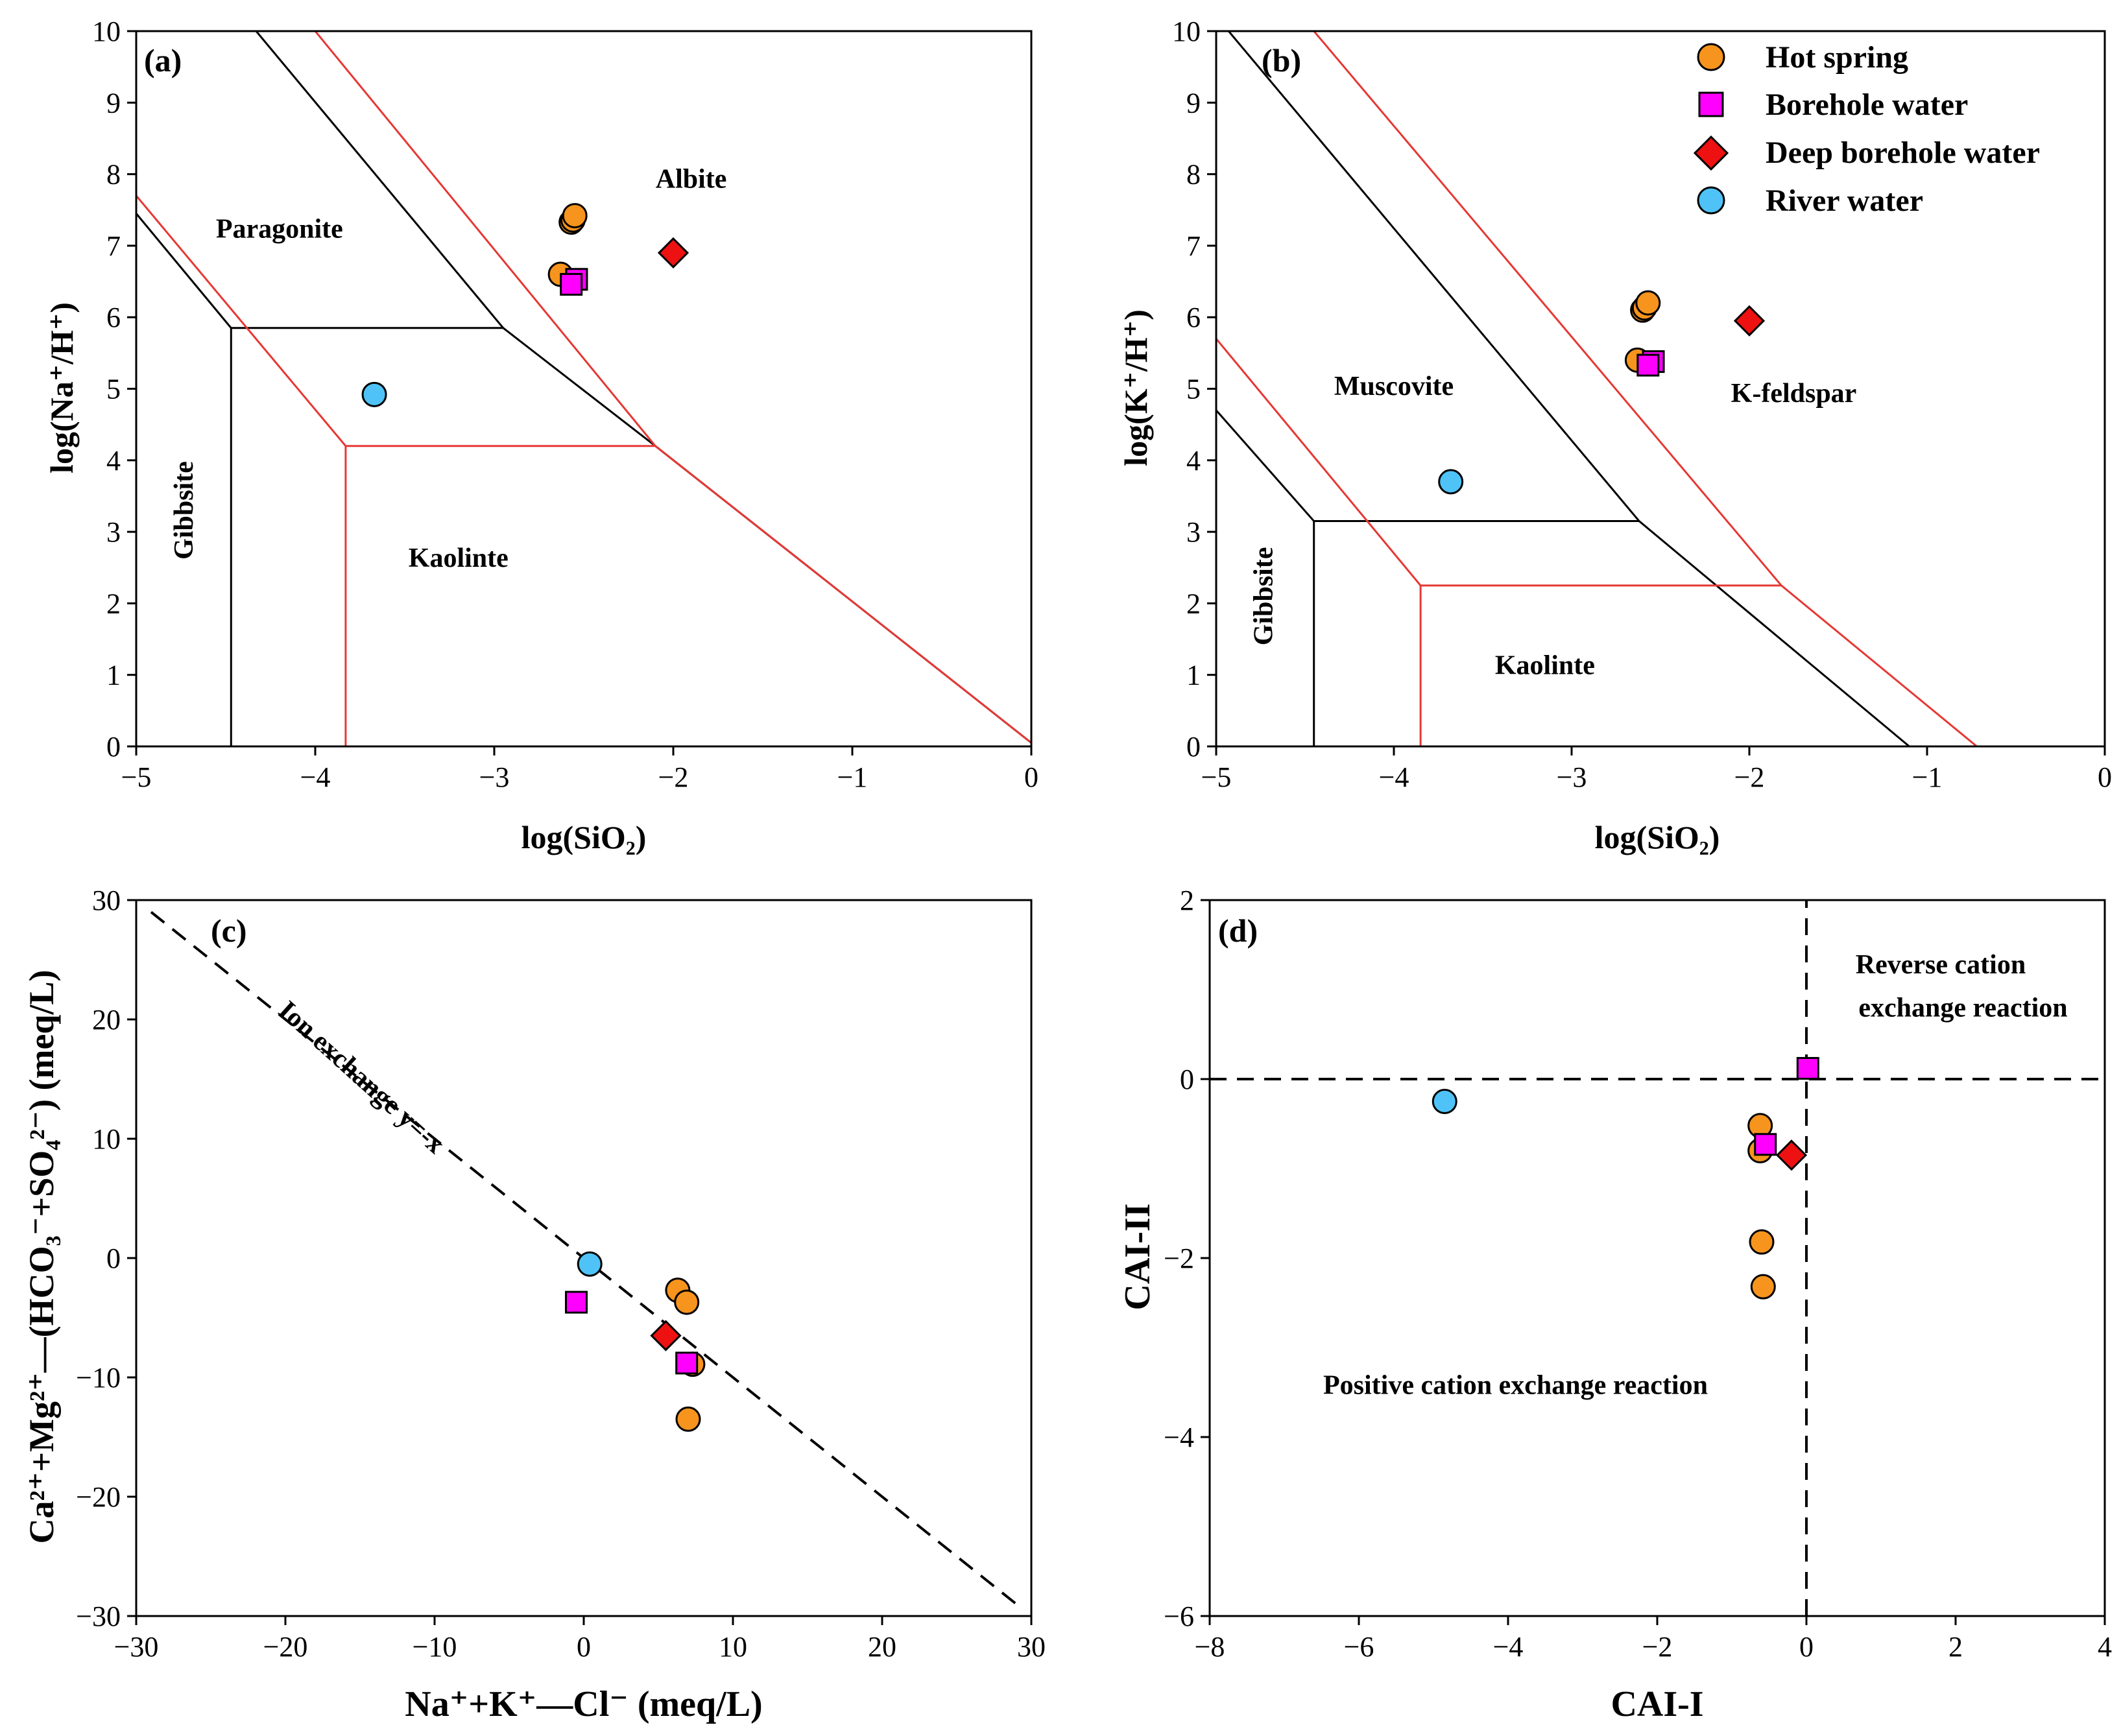 The height and width of the screenshot is (1736, 2121). I want to click on legend-item-river-water: River water, so click(1810, 201).